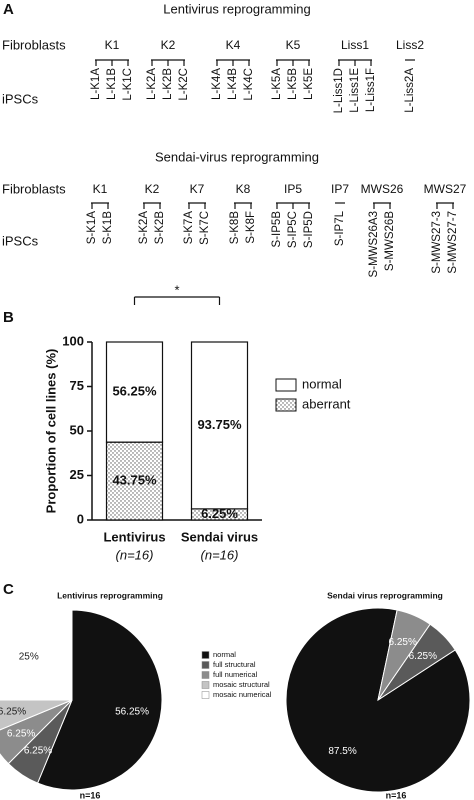 Image resolution: width=474 pixels, height=800 pixels. I want to click on ipsc-label: L-K5A, so click(277, 84).